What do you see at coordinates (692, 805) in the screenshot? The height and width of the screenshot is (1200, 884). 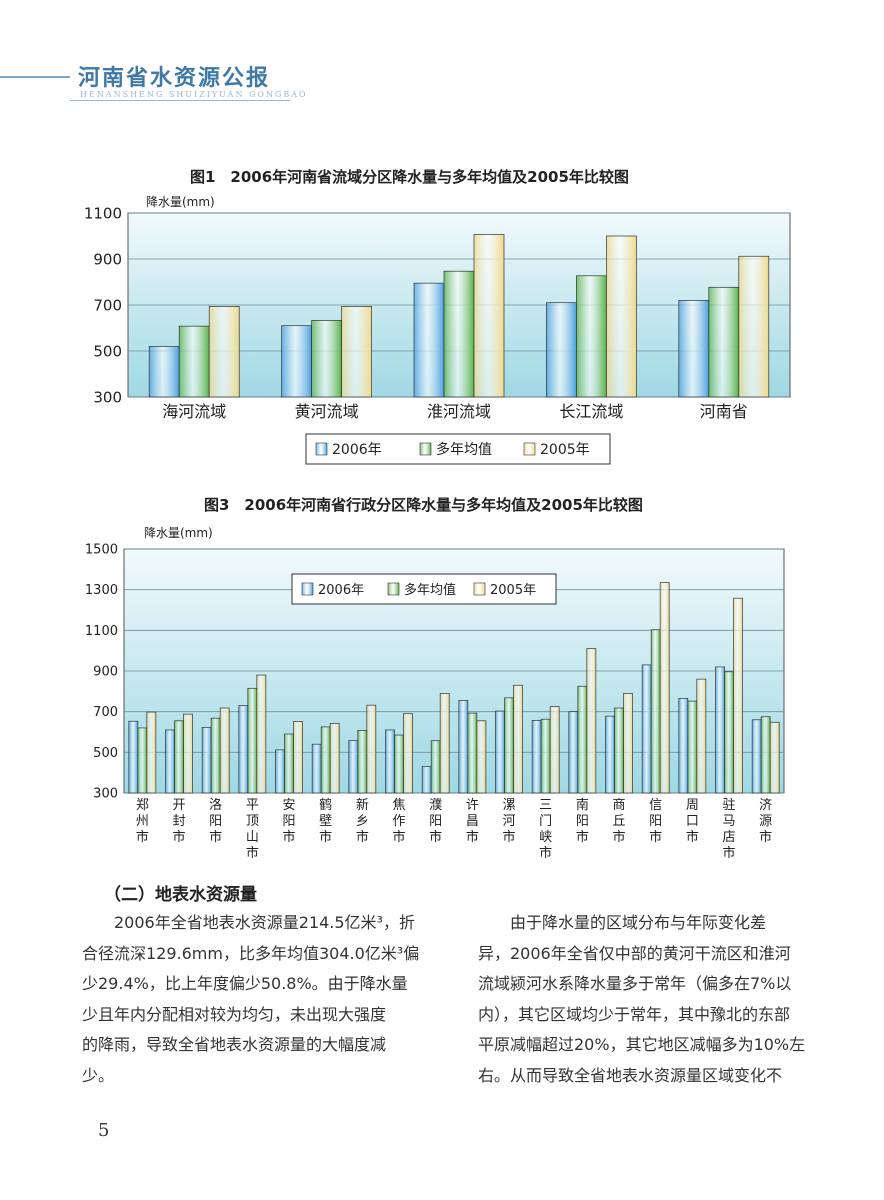 I see `x-tick-label: 周` at bounding box center [692, 805].